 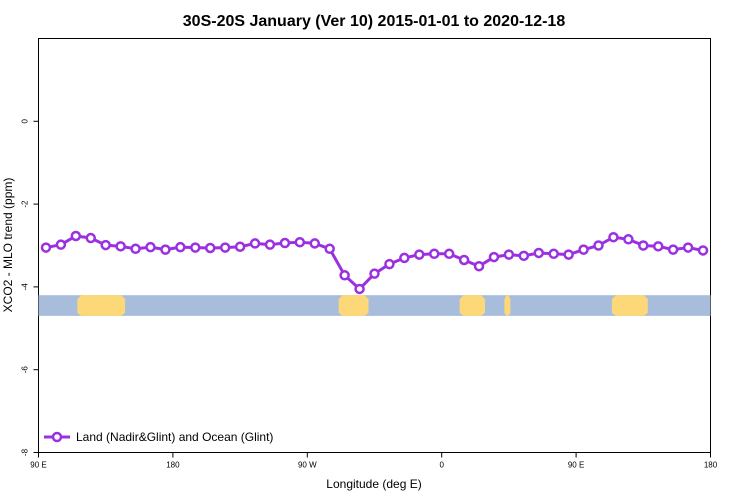 I want to click on land-ocean-band, so click(x=374, y=305).